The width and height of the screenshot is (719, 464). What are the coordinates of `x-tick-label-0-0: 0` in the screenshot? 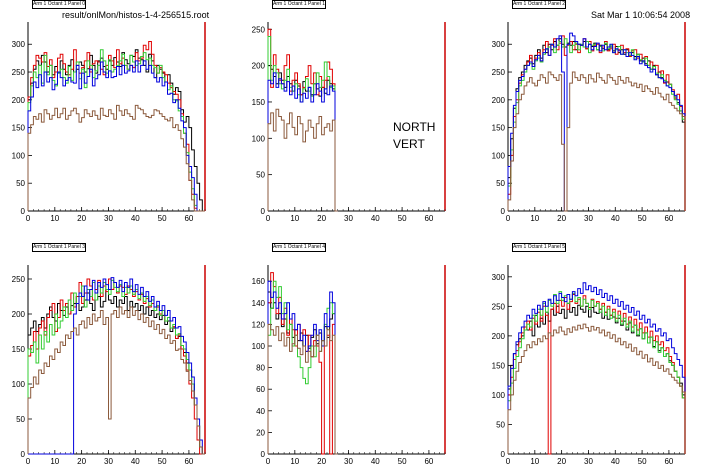 It's located at (28, 218).